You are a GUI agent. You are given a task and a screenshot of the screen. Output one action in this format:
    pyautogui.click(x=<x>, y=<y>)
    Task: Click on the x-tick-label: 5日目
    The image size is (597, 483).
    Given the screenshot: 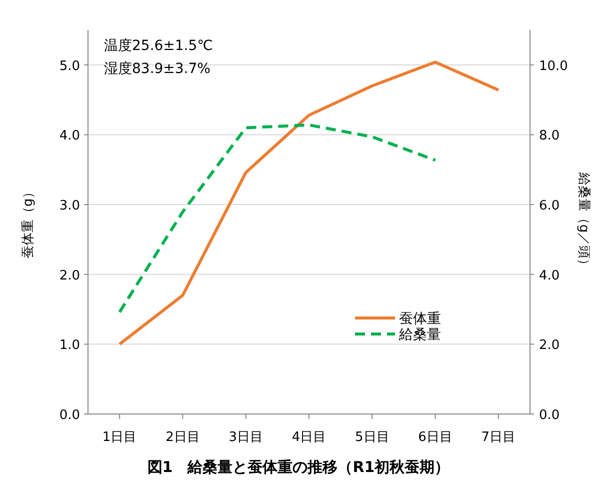 What is the action you would take?
    pyautogui.click(x=372, y=437)
    